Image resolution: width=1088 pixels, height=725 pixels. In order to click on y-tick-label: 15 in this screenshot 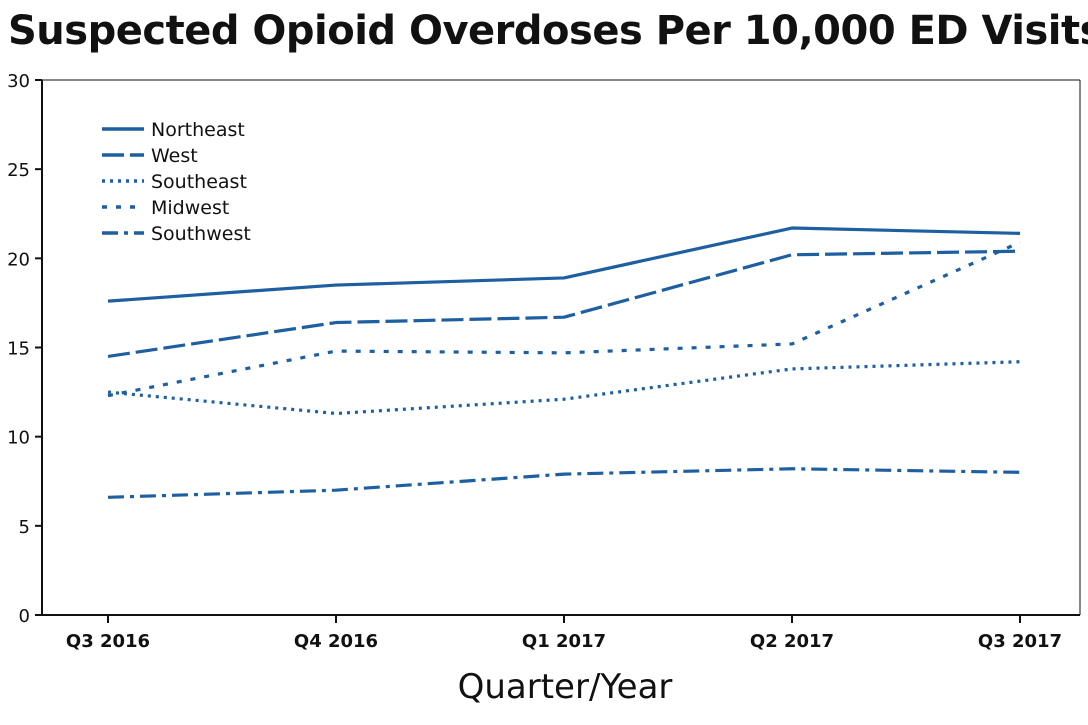, I will do `click(18, 349)`.